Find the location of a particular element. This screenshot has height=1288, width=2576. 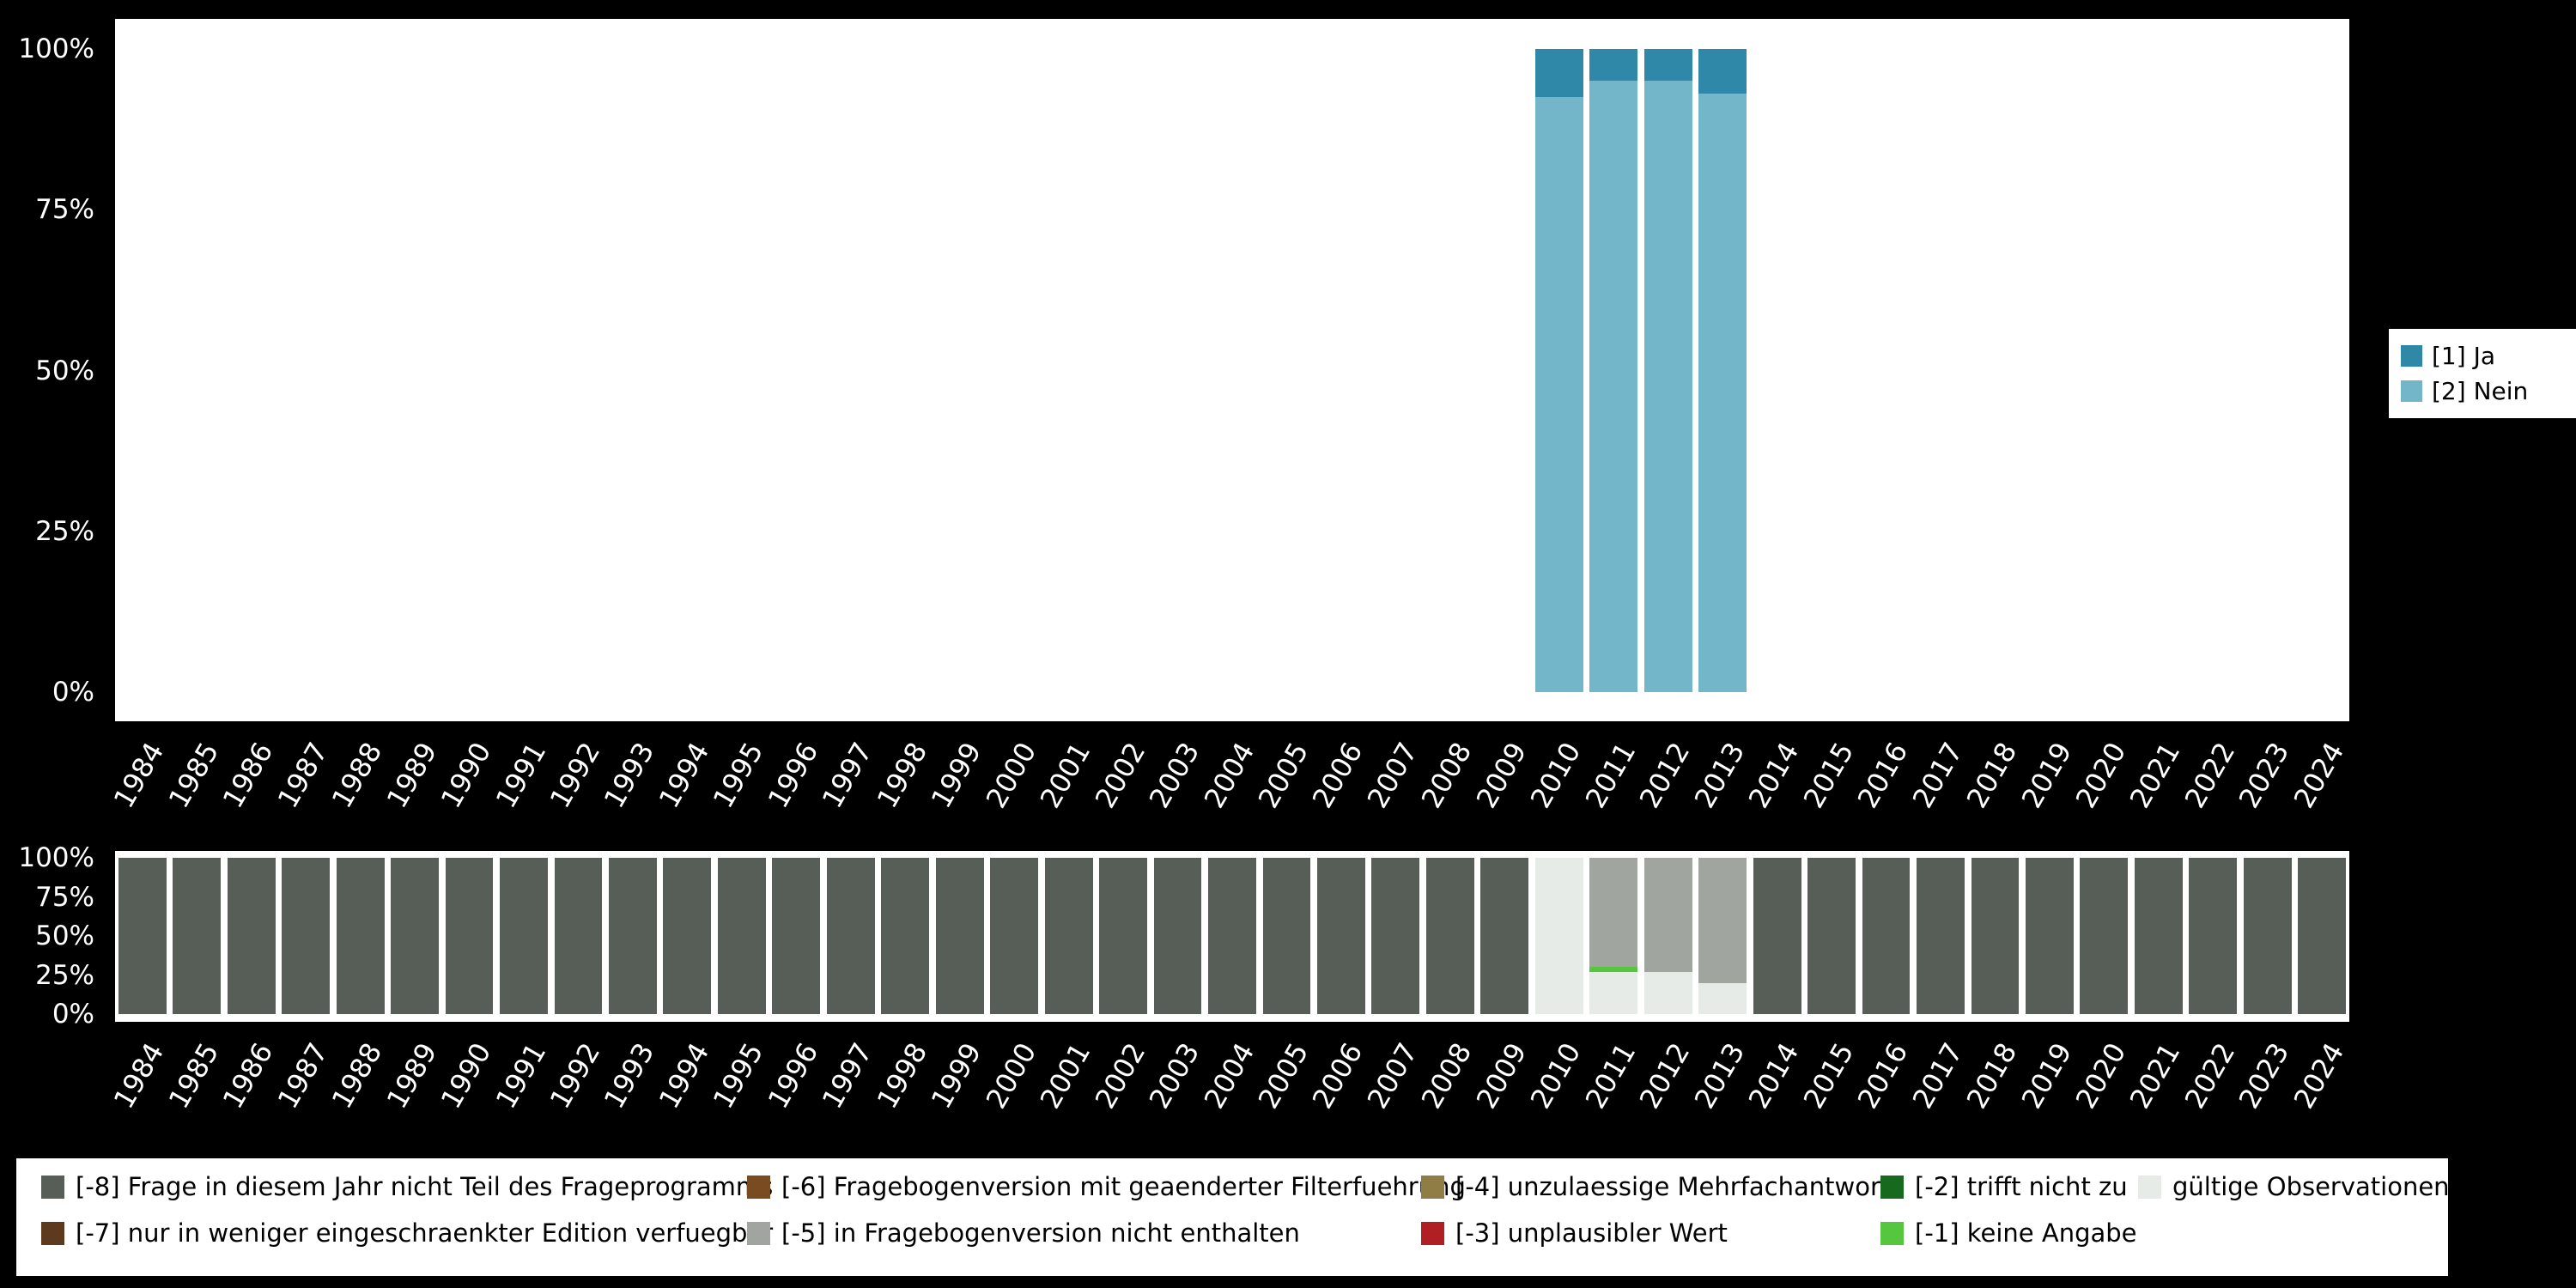

bar-1986 is located at coordinates (251, 936).